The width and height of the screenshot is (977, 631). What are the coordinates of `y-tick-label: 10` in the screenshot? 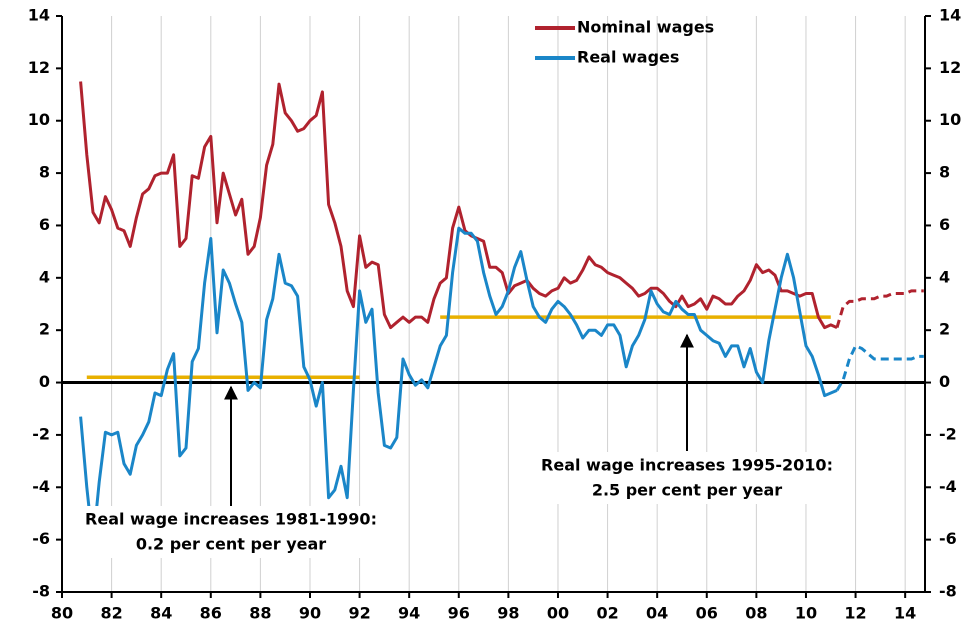 It's located at (39, 119).